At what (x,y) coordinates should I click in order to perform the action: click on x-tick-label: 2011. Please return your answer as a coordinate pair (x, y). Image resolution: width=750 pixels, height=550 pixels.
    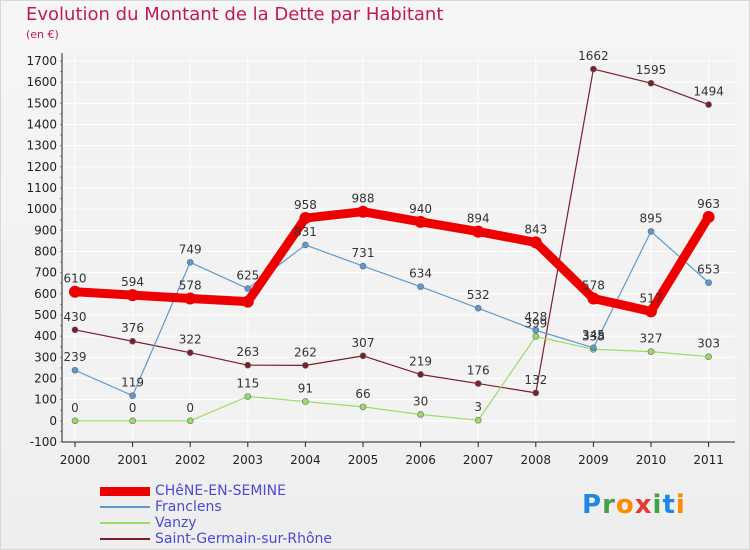
    Looking at the image, I should click on (708, 460).